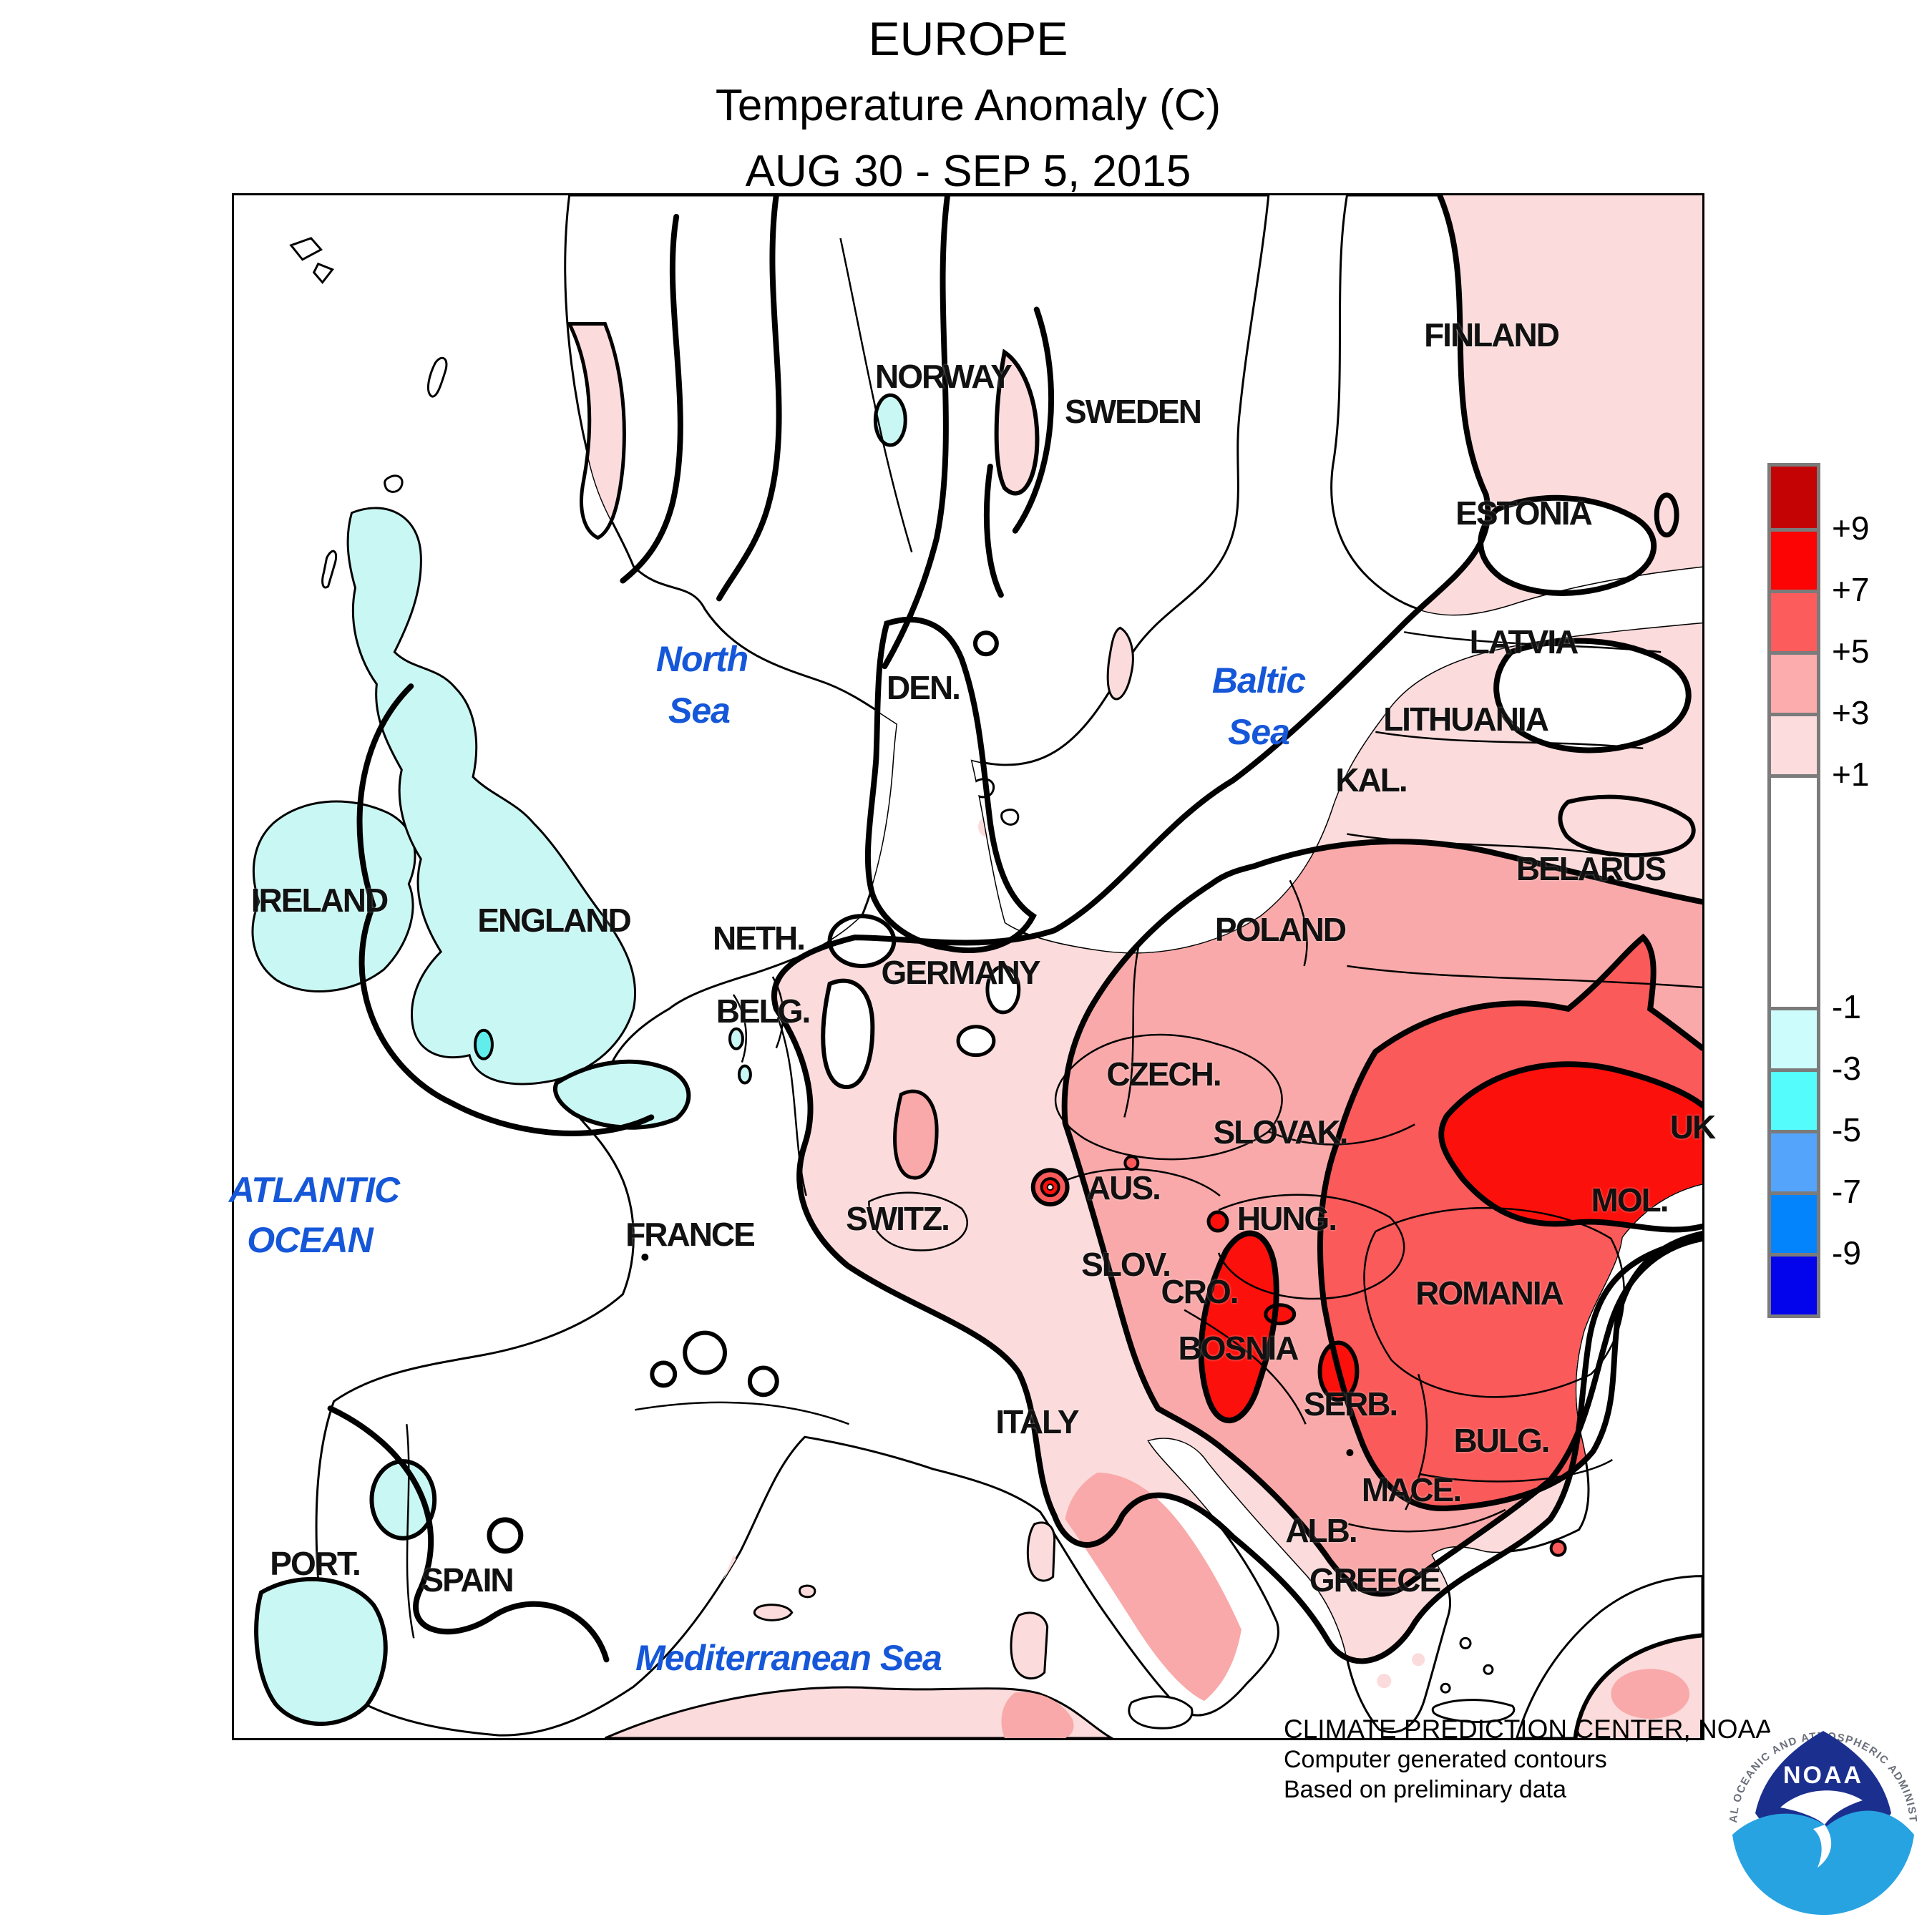  What do you see at coordinates (898, 1218) in the screenshot?
I see `country-label-switz: SWITZ.` at bounding box center [898, 1218].